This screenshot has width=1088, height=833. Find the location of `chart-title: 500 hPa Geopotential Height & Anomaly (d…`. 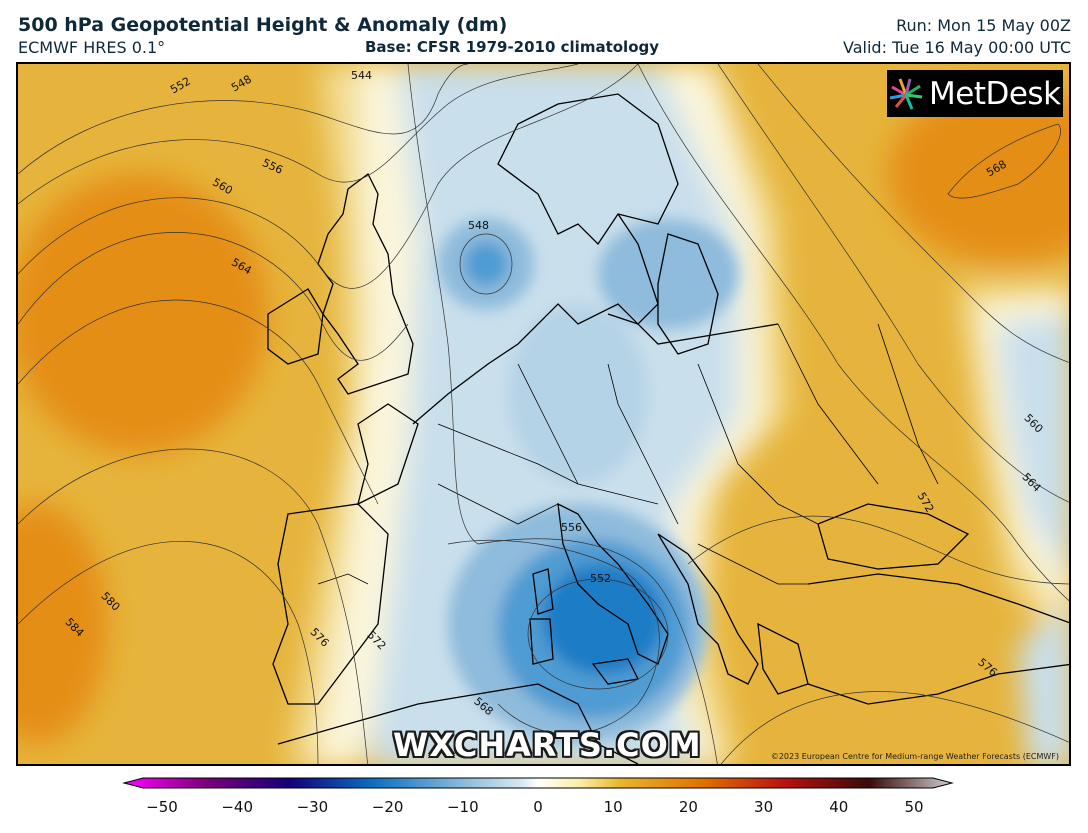

chart-title: 500 hPa Geopotential Height & Anomaly (d… is located at coordinates (263, 25).